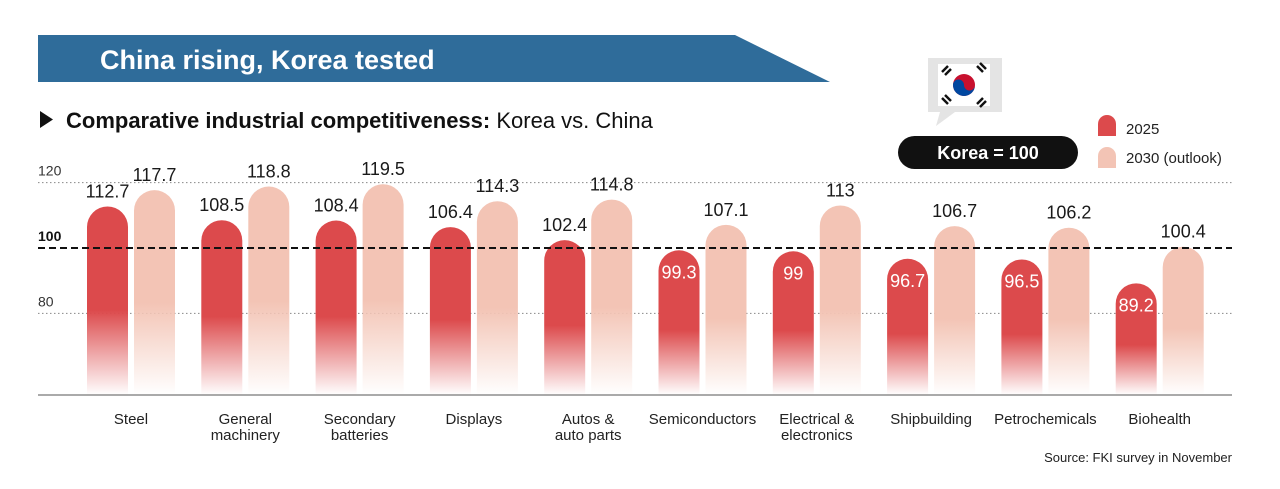 This screenshot has height=489, width=1280. I want to click on korea-flag-icon, so click(965, 92).